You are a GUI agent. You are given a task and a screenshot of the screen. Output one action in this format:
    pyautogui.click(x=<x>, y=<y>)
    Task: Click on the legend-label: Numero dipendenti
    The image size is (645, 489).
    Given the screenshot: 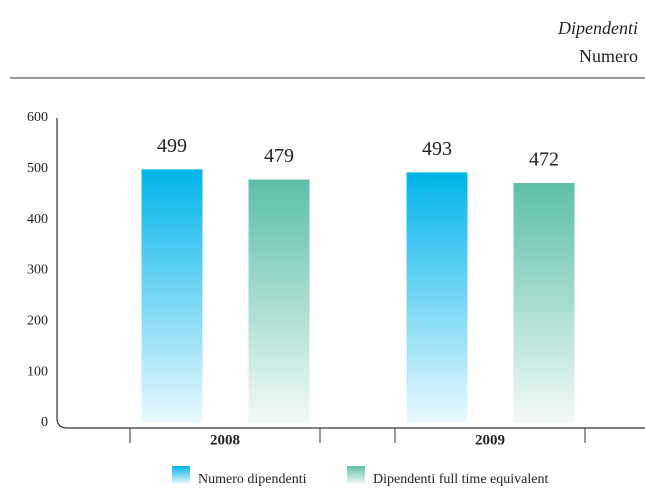 What is the action you would take?
    pyautogui.click(x=252, y=479)
    